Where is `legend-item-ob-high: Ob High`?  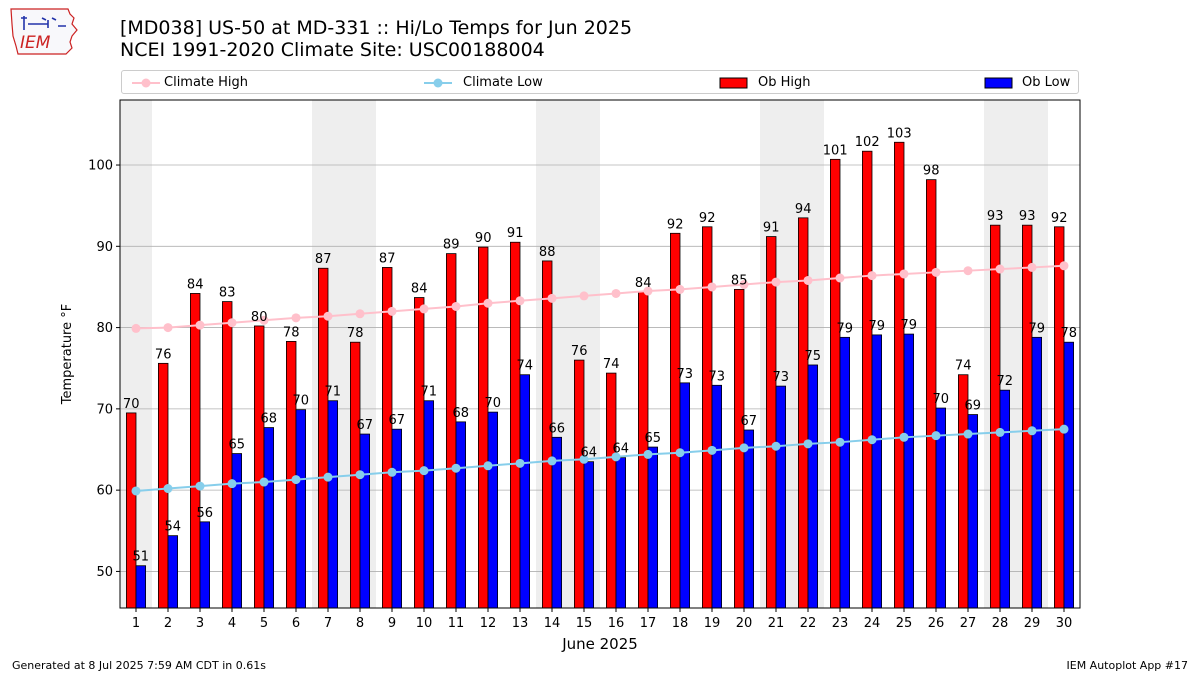 legend-item-ob-high: Ob High is located at coordinates (779, 83).